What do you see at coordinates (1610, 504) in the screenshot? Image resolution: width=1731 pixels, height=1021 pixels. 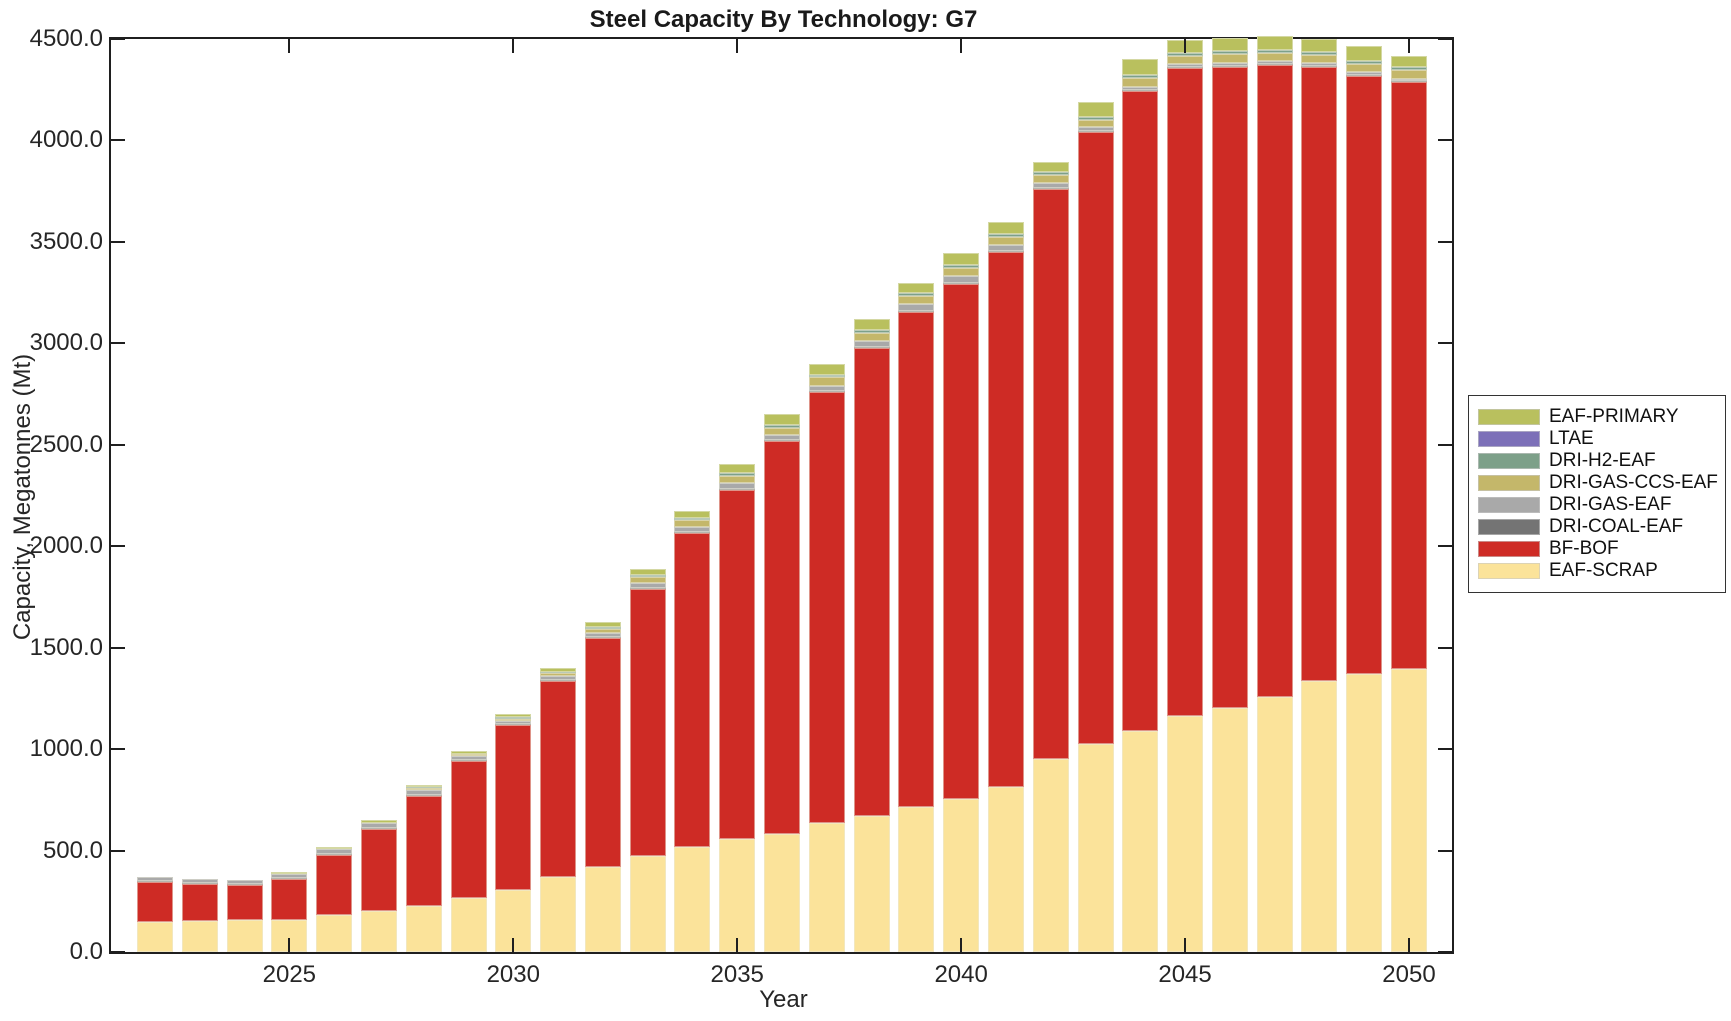 I see `legend-label: DRI-GAS-EAF` at bounding box center [1610, 504].